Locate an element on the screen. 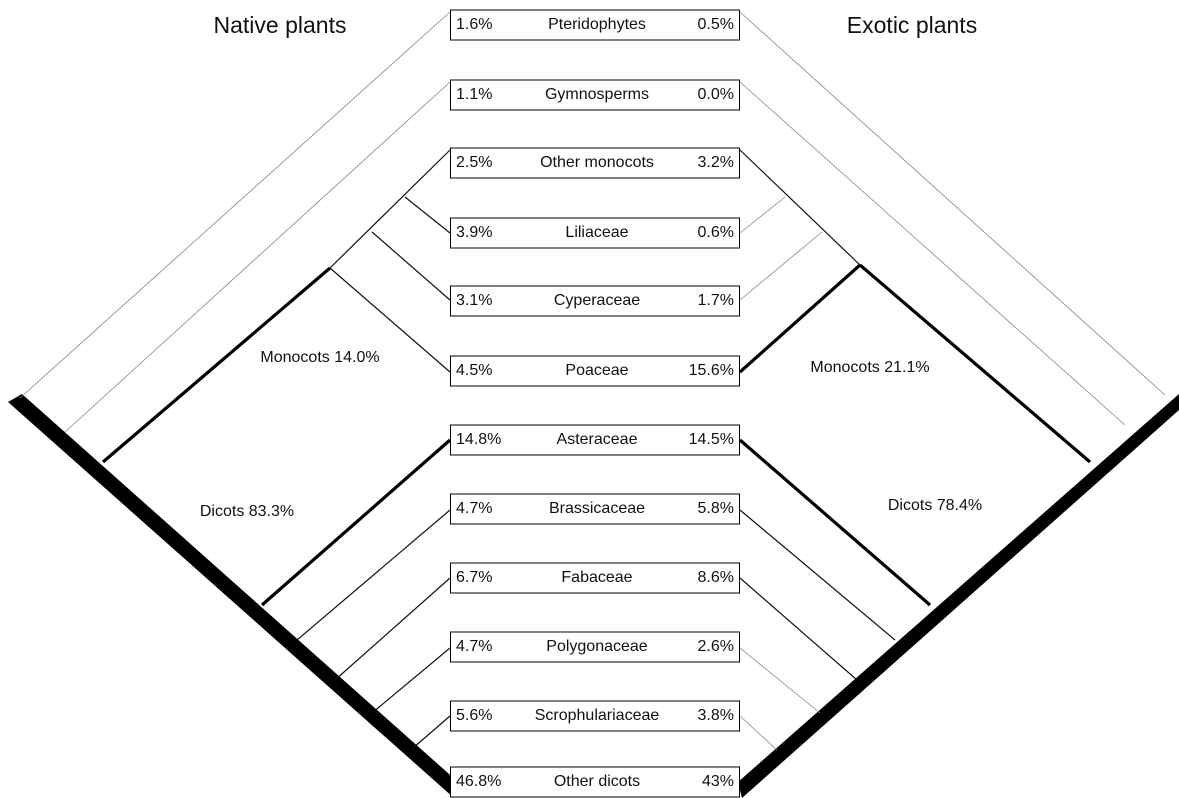 This screenshot has height=798, width=1179. exotic-percent: 15.6% is located at coordinates (711, 370).